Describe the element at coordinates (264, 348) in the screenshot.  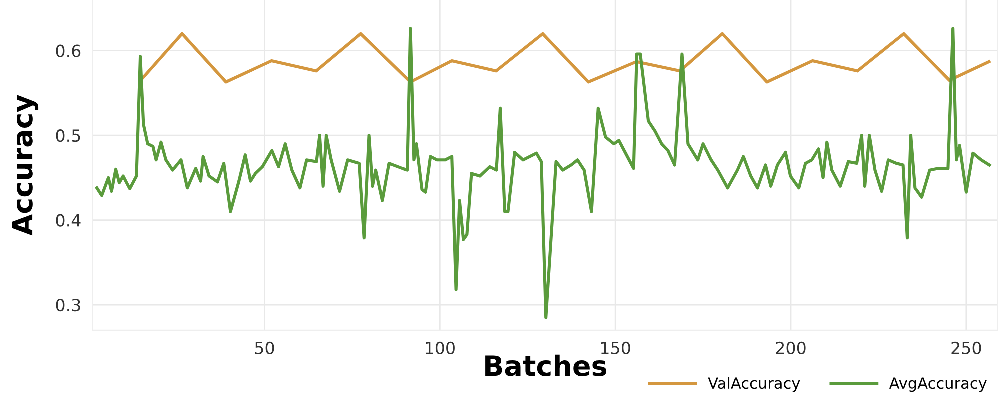
I see `x-tick-label: 50` at that location.